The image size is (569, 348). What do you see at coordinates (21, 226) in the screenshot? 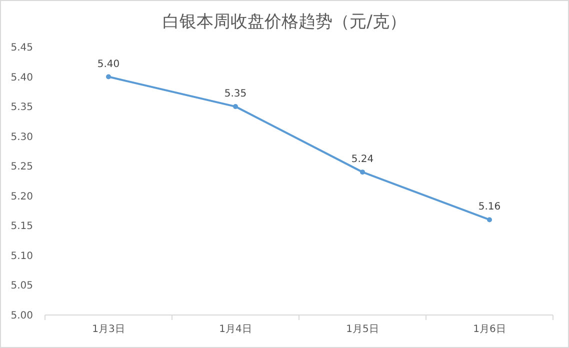
I see `y-tick-label: 5.15` at bounding box center [21, 226].